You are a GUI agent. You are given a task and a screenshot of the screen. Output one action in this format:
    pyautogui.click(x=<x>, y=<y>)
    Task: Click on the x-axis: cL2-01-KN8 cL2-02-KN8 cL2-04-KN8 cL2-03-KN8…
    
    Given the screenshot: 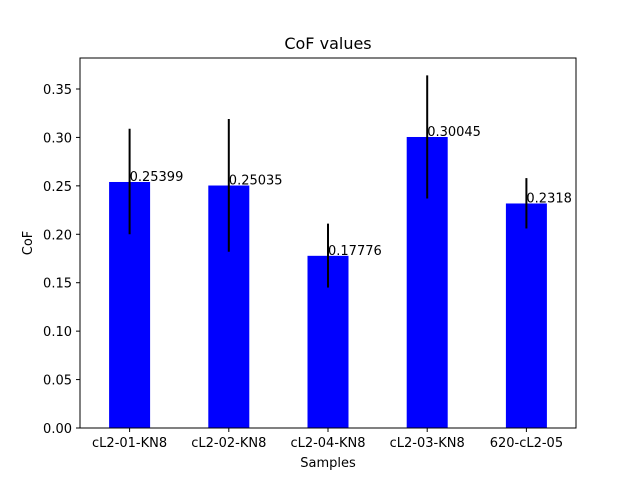 What is the action you would take?
    pyautogui.click(x=327, y=439)
    